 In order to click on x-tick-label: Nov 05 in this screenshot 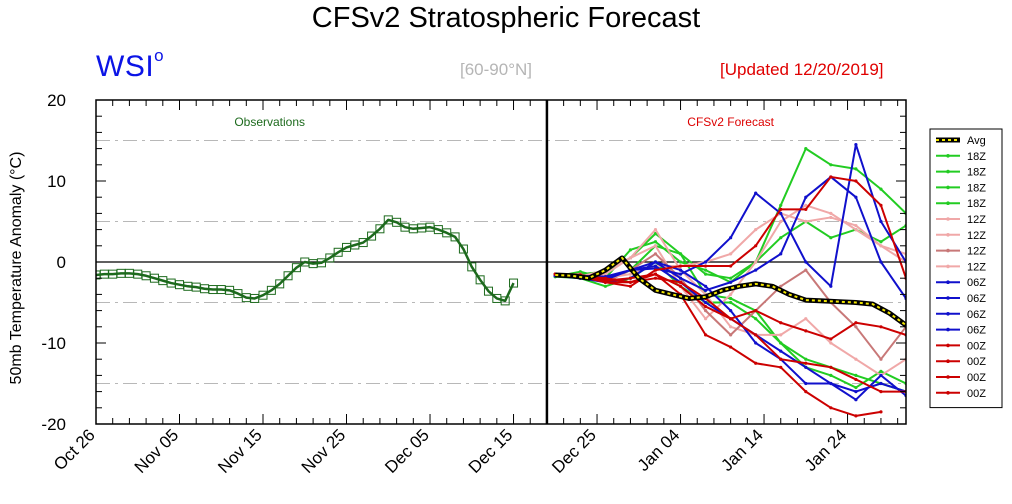, I will do `click(157, 451)`.